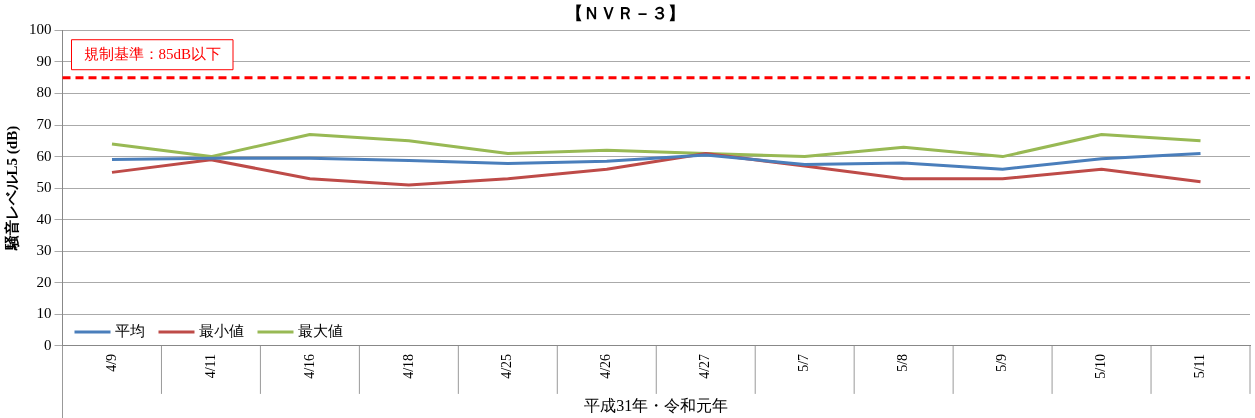 This screenshot has height=418, width=1255. What do you see at coordinates (1002, 362) in the screenshot?
I see `x-tick-label: 5/9` at bounding box center [1002, 362].